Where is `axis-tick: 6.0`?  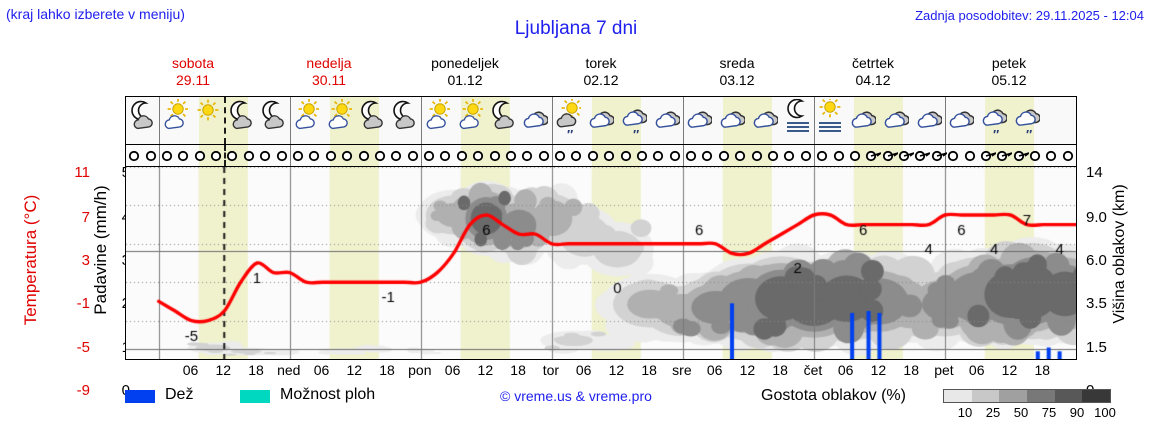
axis-tick: 6.0 is located at coordinates (1096, 260).